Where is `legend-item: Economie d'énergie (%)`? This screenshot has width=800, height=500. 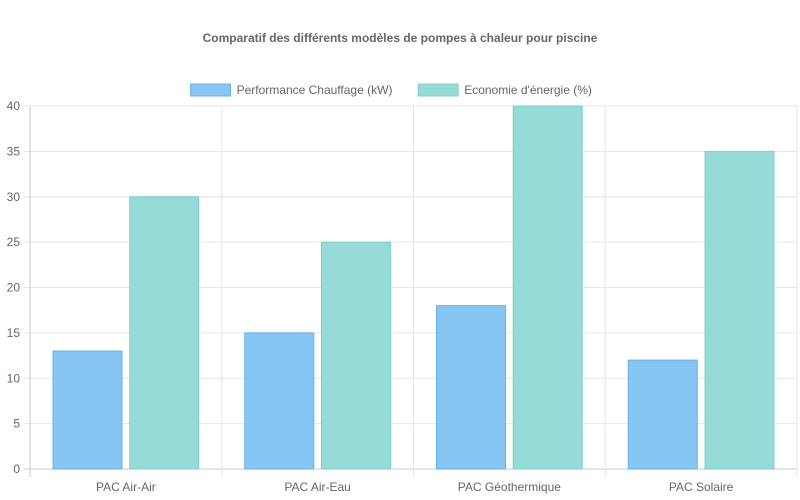
legend-item: Economie d'énergie (%) is located at coordinates (504, 90).